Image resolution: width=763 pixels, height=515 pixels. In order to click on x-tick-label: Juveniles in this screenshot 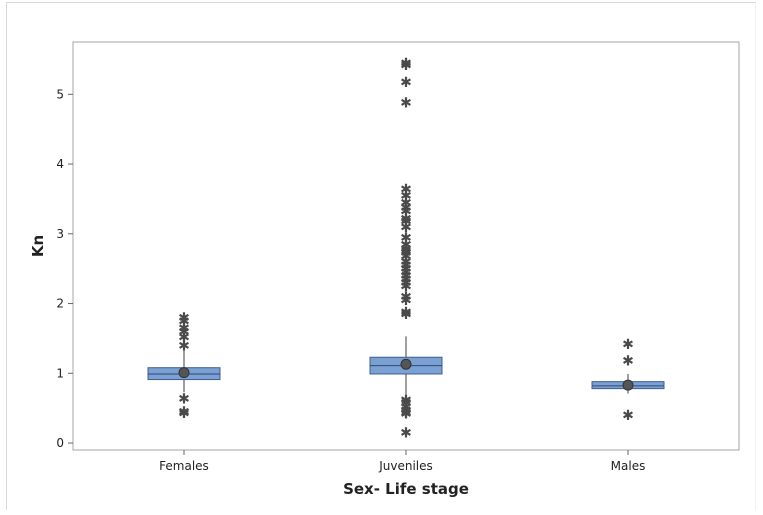, I will do `click(405, 466)`.